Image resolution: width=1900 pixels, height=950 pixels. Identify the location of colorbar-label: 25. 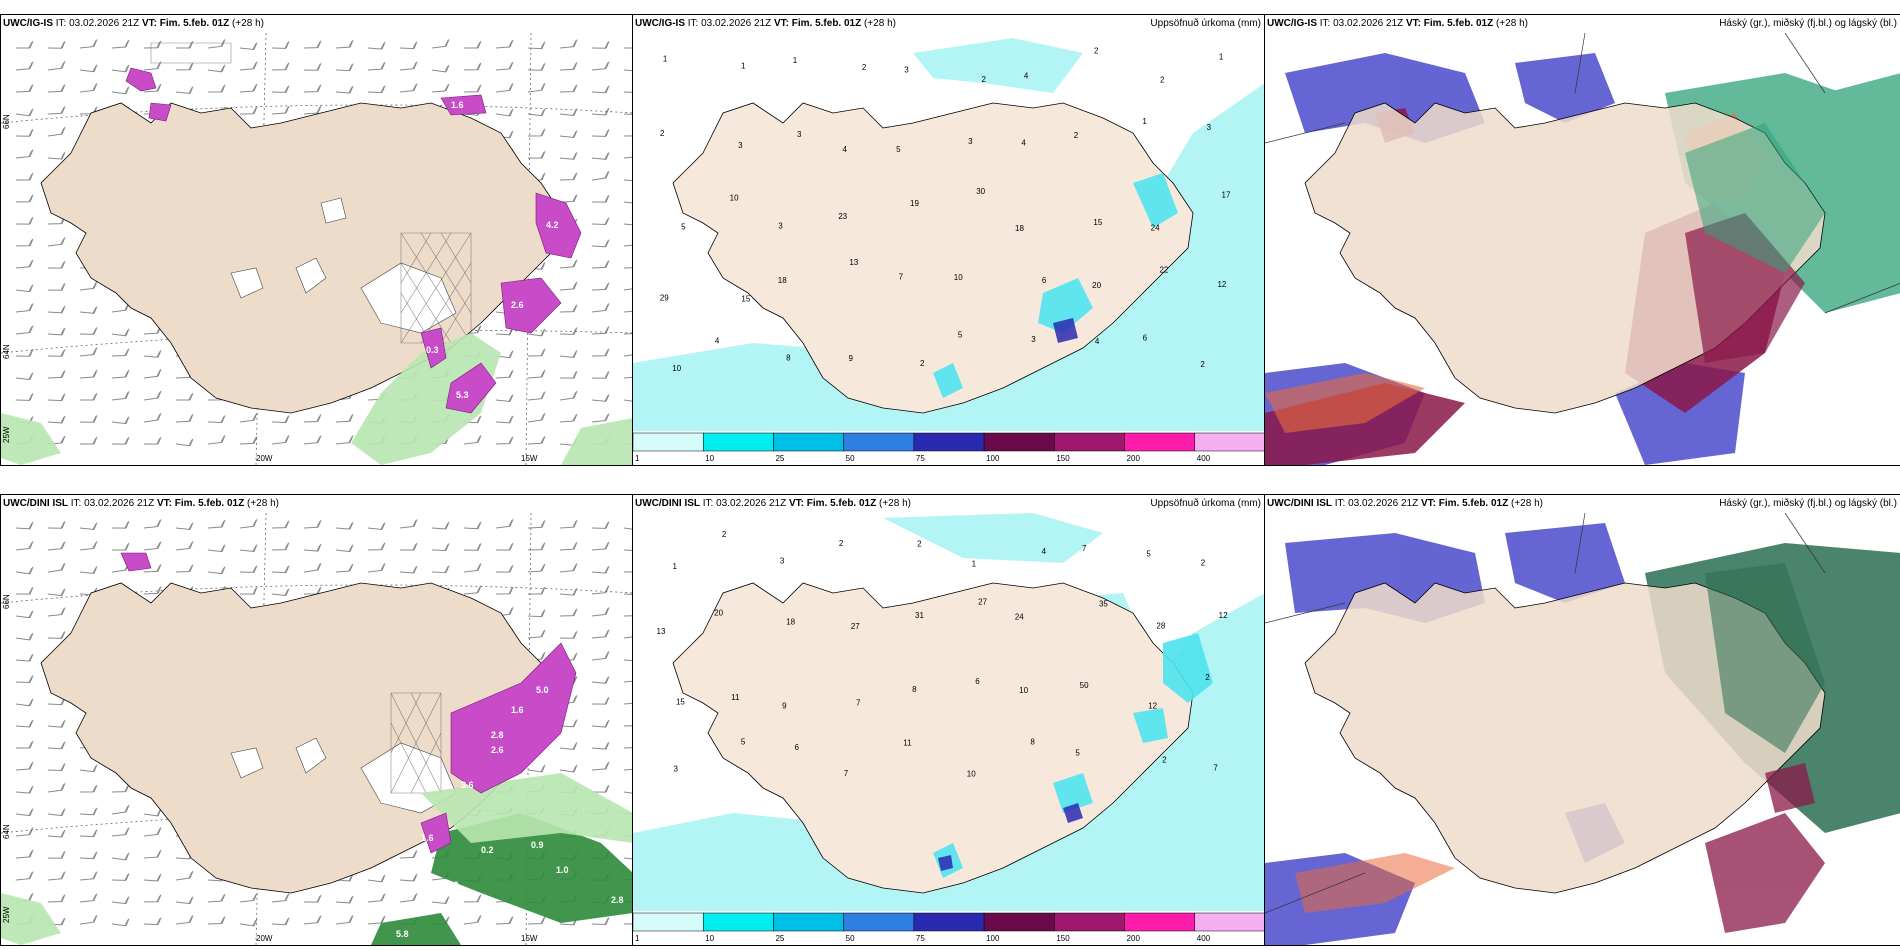
(779, 458).